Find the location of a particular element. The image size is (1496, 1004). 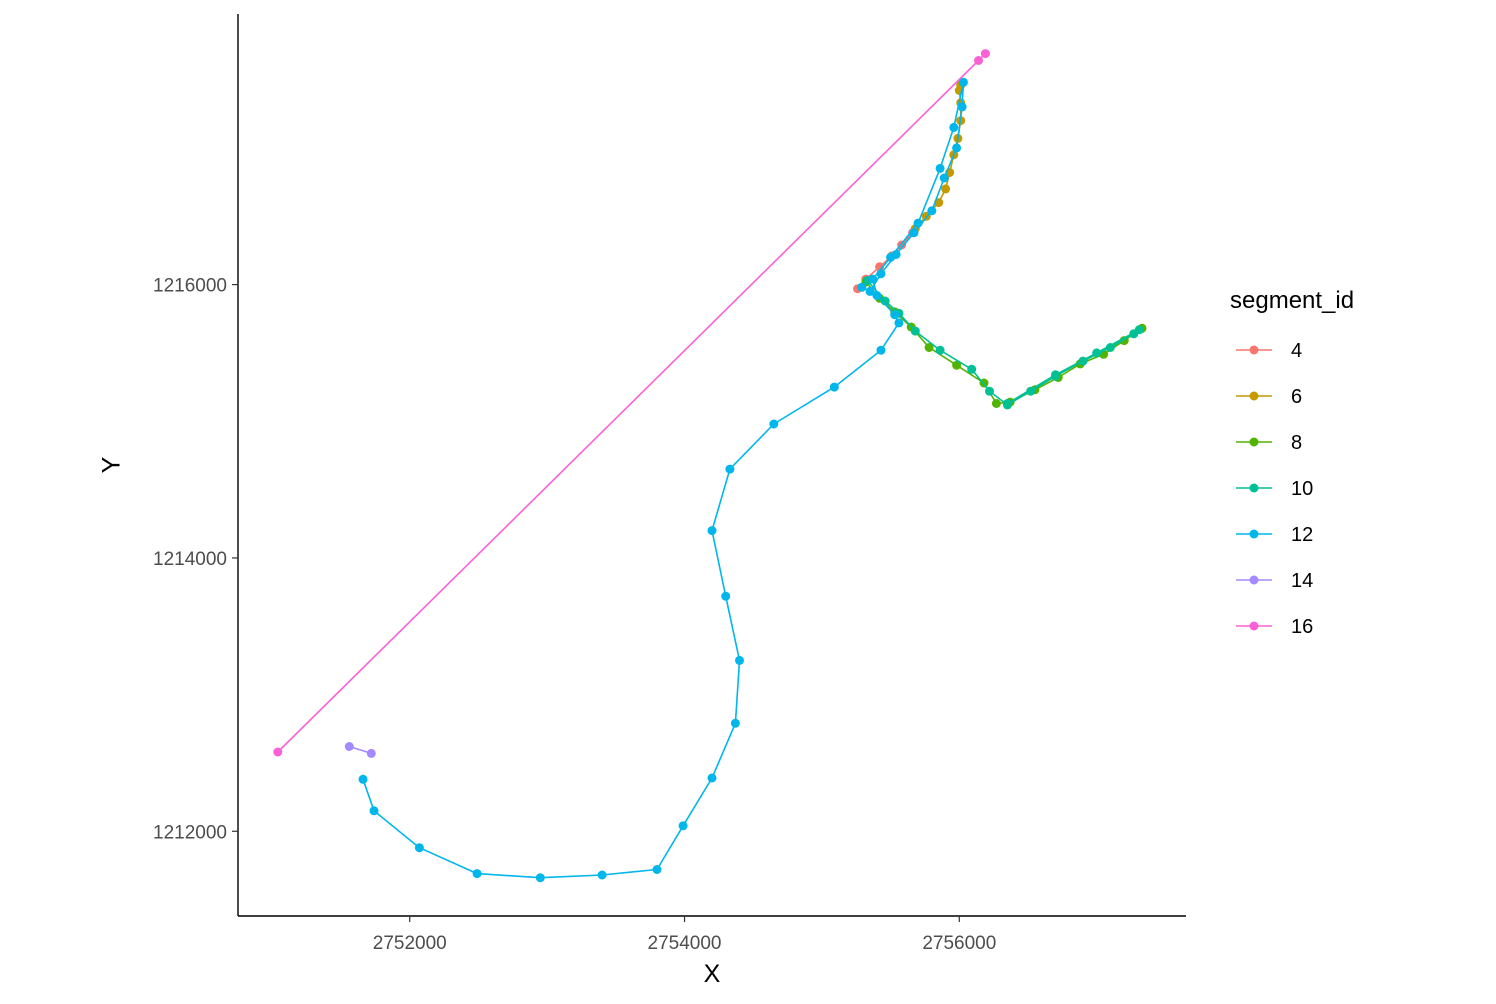

x-tick-label: 2752000 is located at coordinates (410, 943).